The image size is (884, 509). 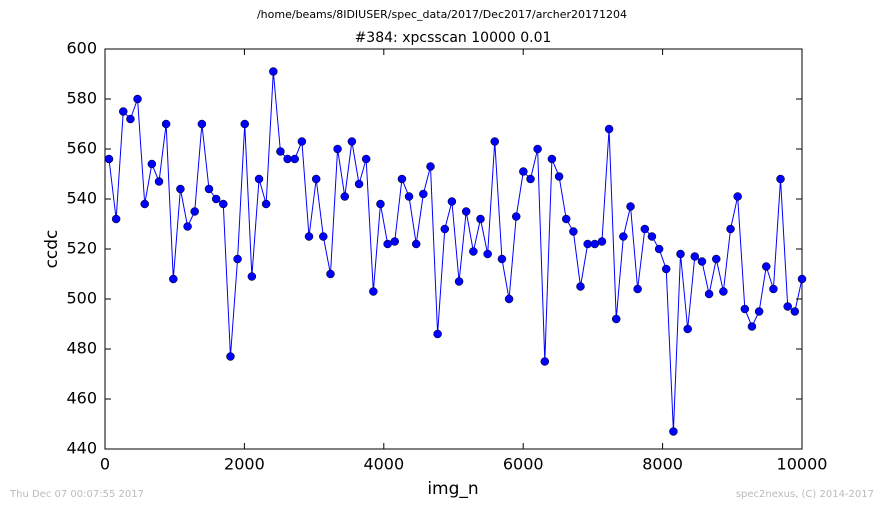 I want to click on x-tick-label: 10000, so click(x=802, y=464).